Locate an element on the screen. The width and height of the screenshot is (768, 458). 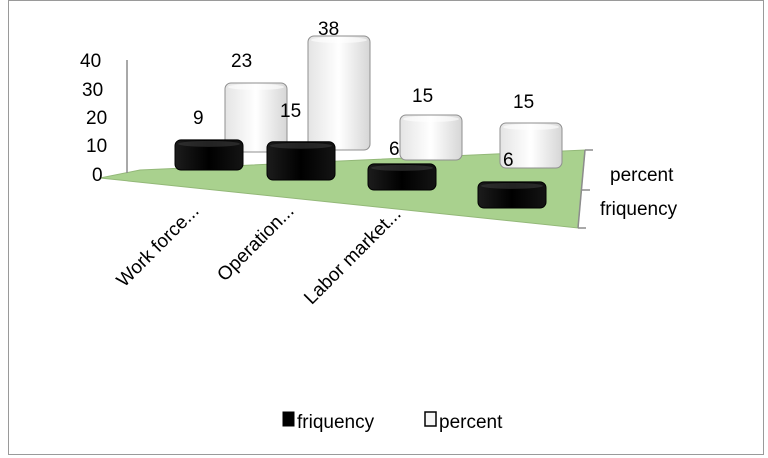
label-friquency-3: 6 is located at coordinates (508, 160).